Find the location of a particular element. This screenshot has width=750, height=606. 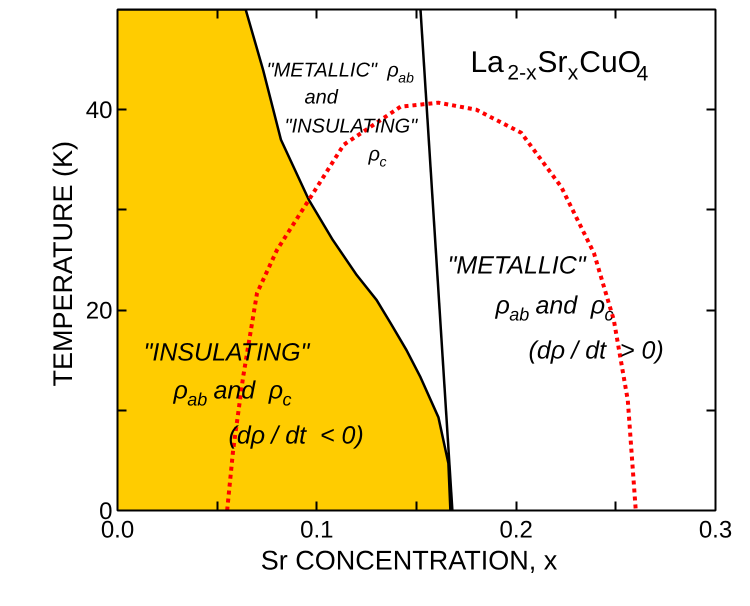

x-tick-label: 0.3 is located at coordinates (715, 530).